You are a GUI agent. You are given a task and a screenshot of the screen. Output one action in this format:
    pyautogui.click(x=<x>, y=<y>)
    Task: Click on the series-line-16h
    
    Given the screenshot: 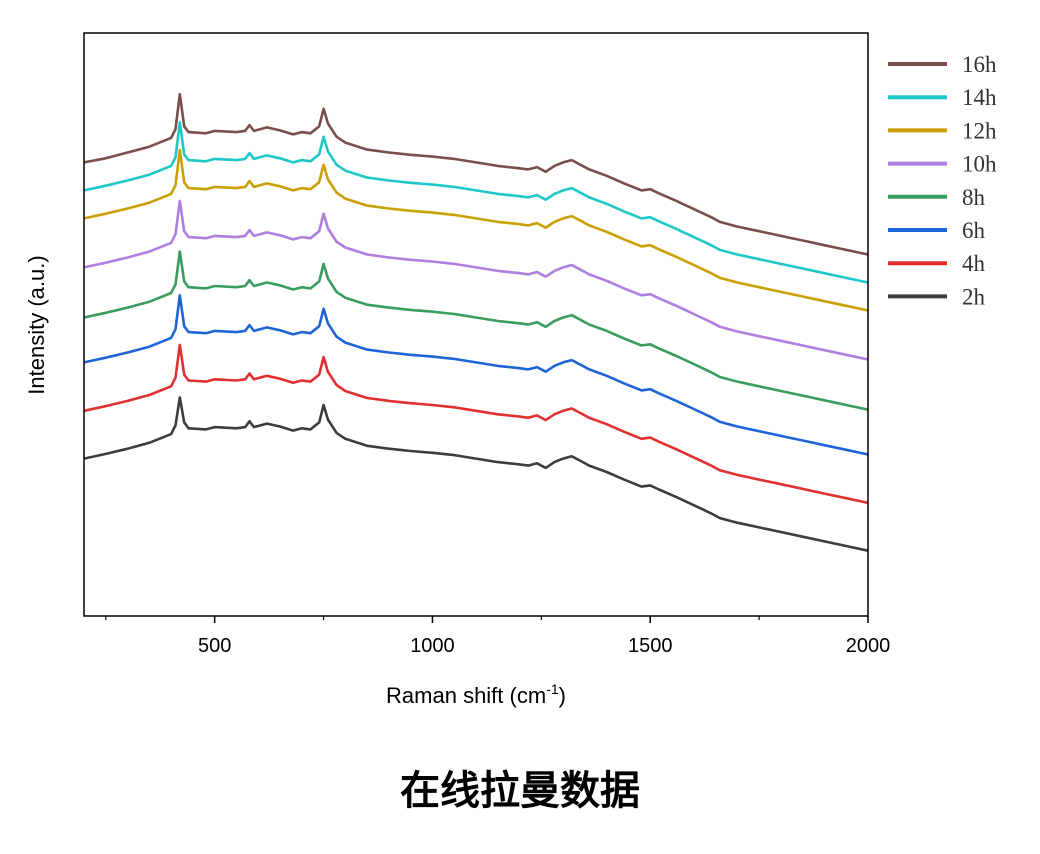 What is the action you would take?
    pyautogui.click(x=476, y=174)
    